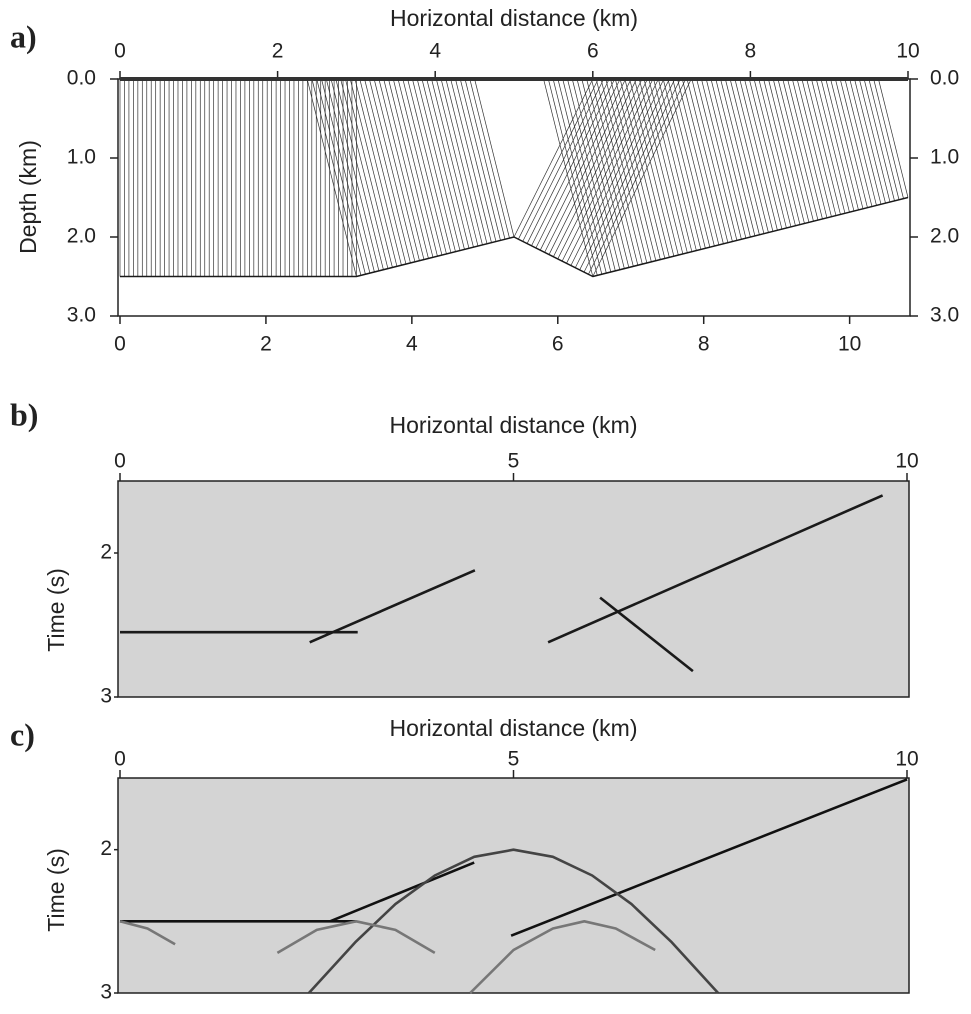  Describe the element at coordinates (56, 609) in the screenshot. I see `y-axis-title: Time (s)` at that location.